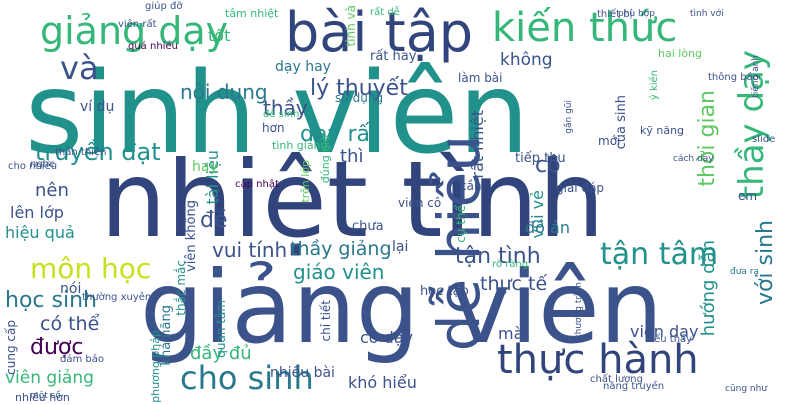 Image resolution: width=790 pixels, height=405 pixels. What do you see at coordinates (382, 382) in the screenshot?
I see `word-khó-hiểu: khó hiểu` at bounding box center [382, 382].